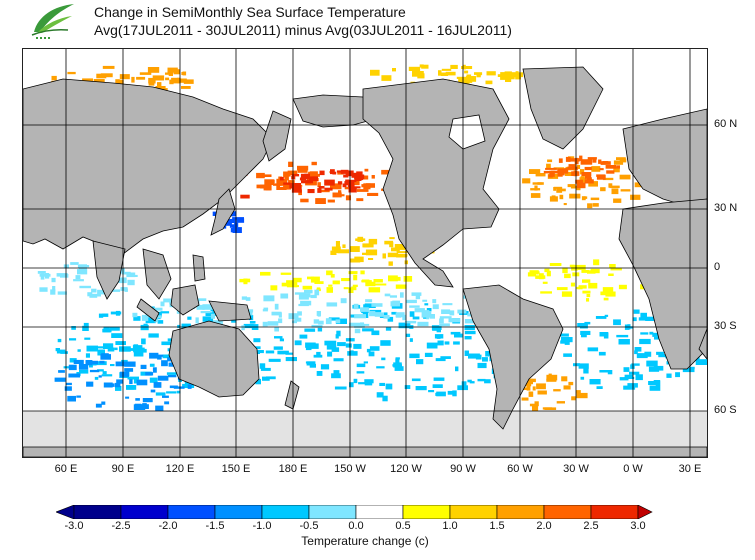 The width and height of the screenshot is (755, 560). I want to click on colorbar-tick-label: -1.0, so click(262, 526).